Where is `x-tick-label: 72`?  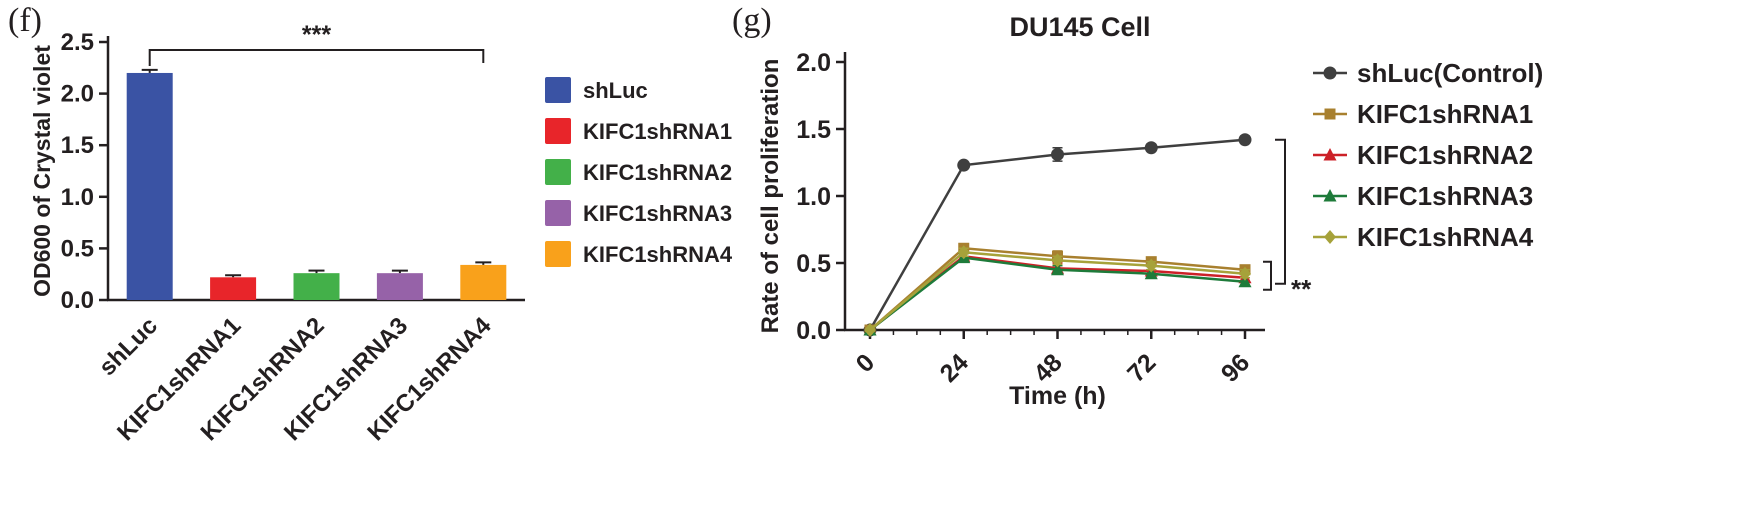
x-tick-label: 72 is located at coordinates (1141, 367).